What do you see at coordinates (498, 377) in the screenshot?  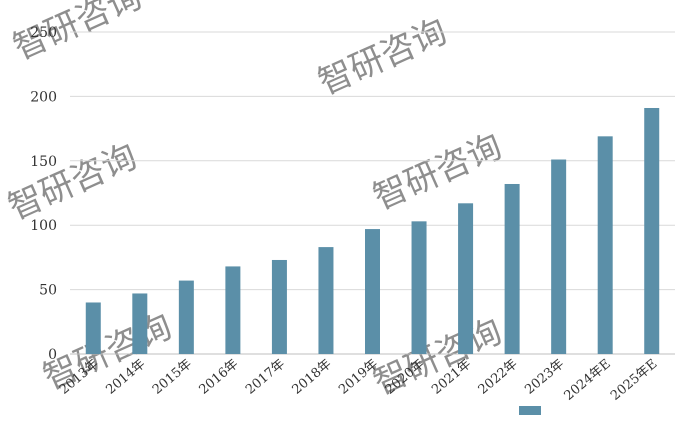 I see `x-tick-label: 2022年` at bounding box center [498, 377].